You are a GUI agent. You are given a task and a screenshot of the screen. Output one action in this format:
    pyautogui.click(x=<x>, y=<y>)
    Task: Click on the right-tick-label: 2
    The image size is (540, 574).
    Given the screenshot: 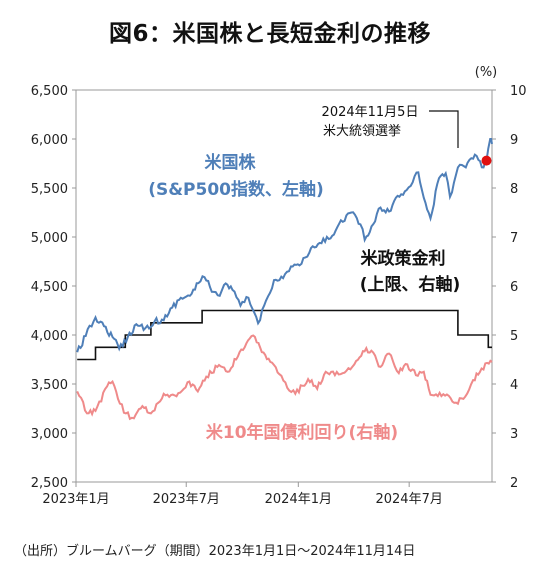 What is the action you would take?
    pyautogui.click(x=514, y=483)
    